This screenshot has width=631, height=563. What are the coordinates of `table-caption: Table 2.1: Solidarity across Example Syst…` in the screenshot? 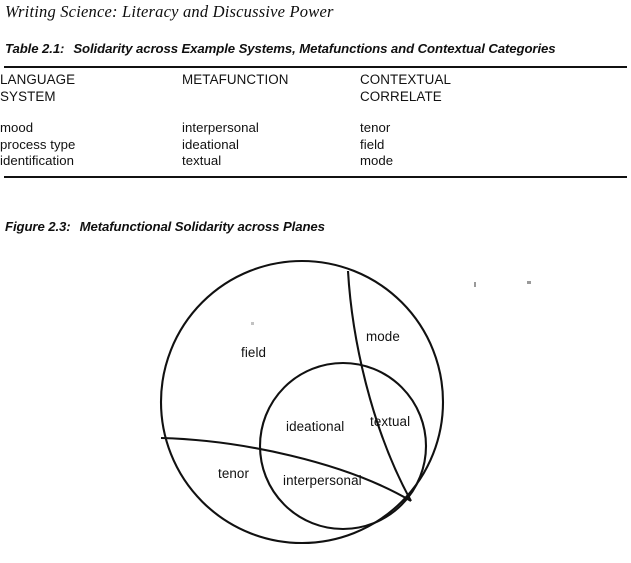 It's located at (280, 48).